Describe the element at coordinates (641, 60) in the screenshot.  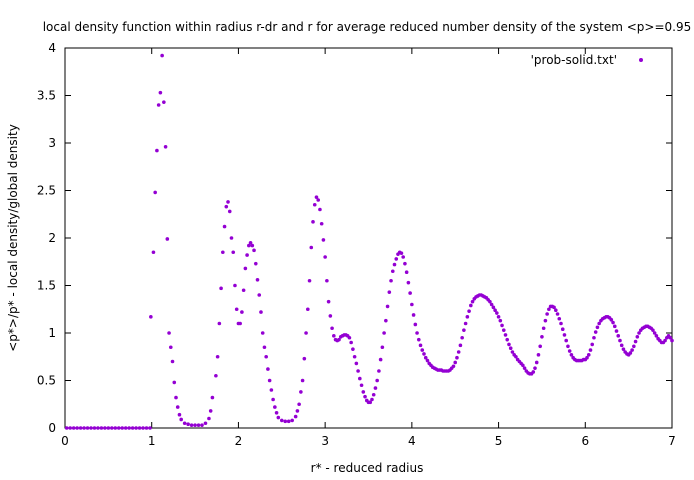
I see `legend-marker` at that location.